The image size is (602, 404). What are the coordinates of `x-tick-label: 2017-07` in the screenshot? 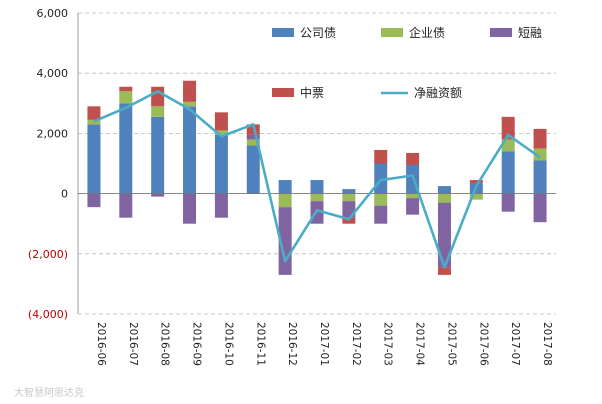 It's located at (515, 344).